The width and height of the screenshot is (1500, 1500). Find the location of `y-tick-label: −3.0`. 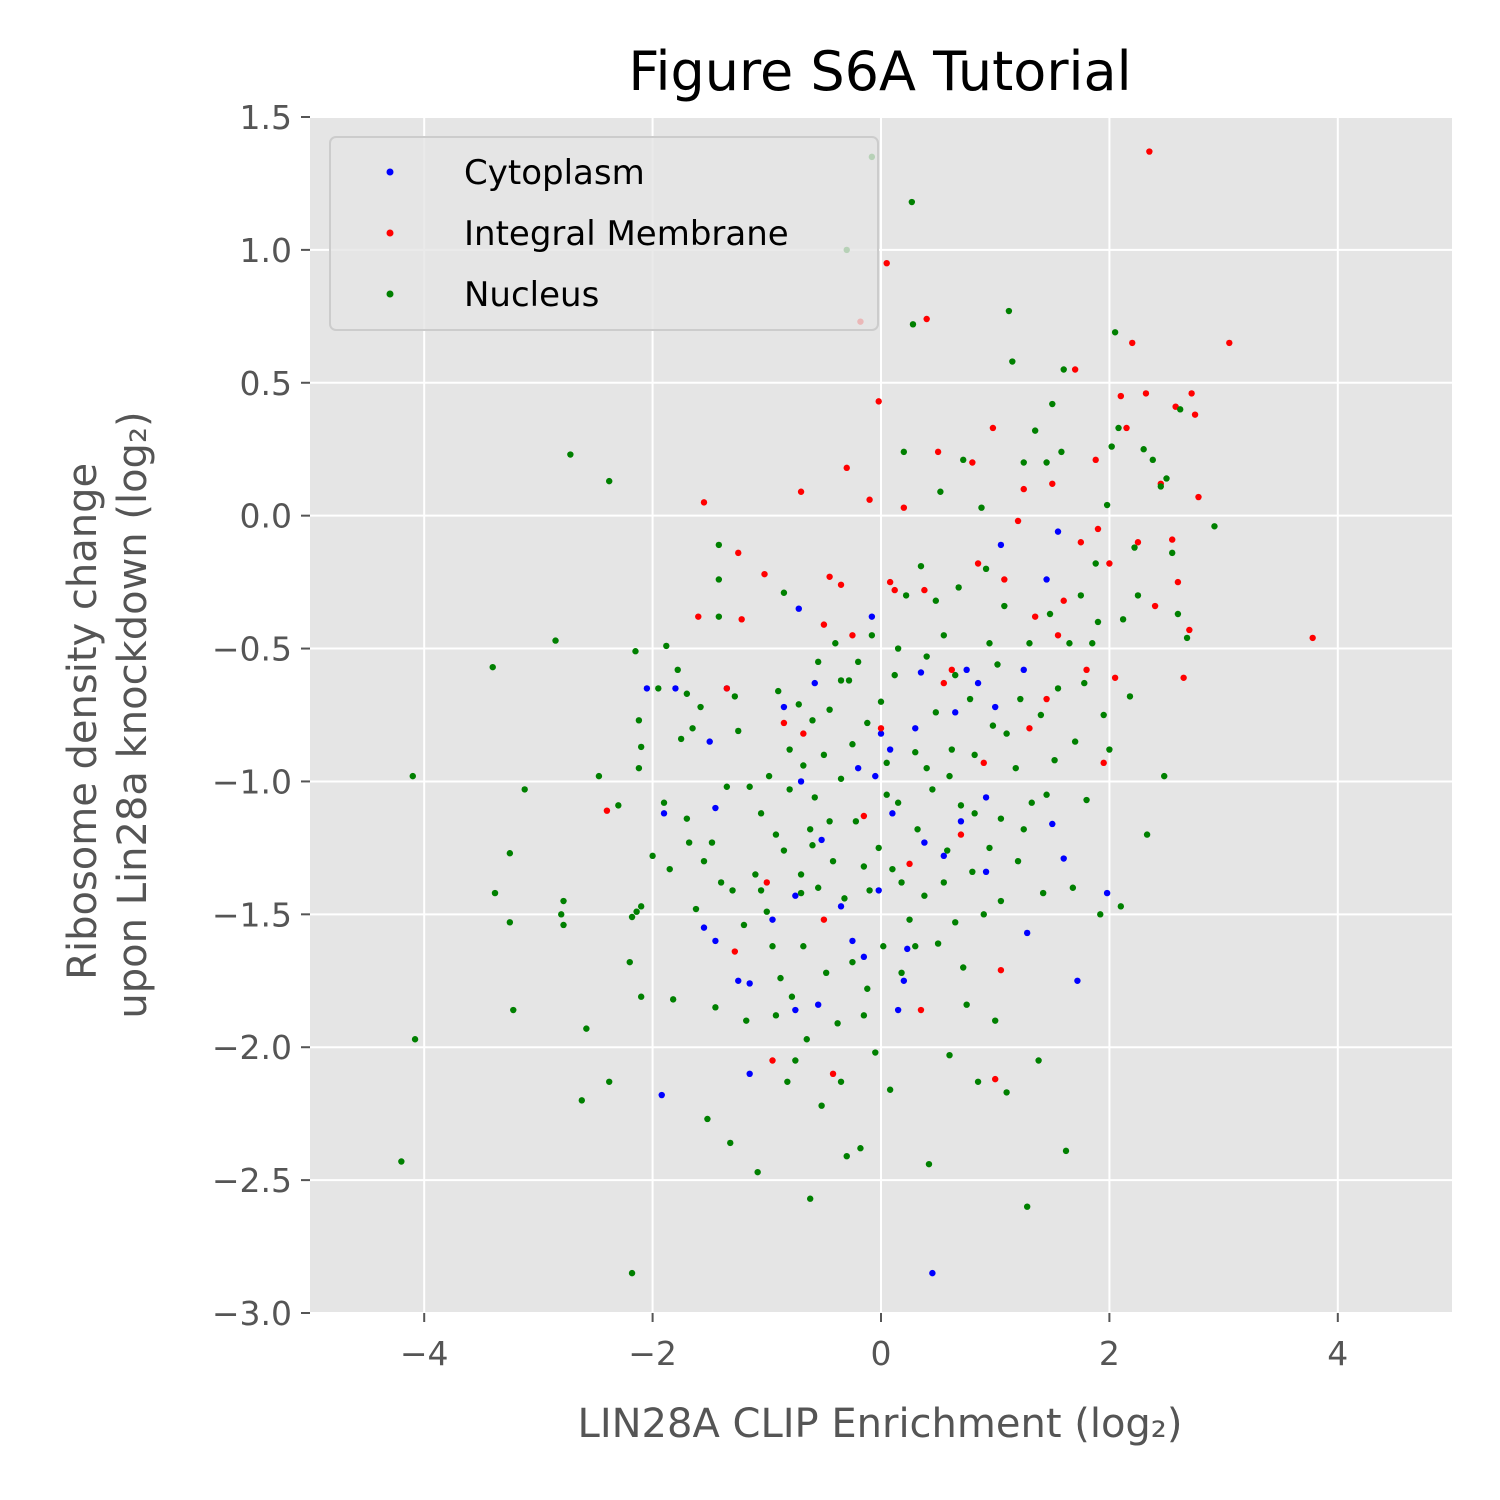

y-tick-label: −3.0 is located at coordinates (252, 1313).